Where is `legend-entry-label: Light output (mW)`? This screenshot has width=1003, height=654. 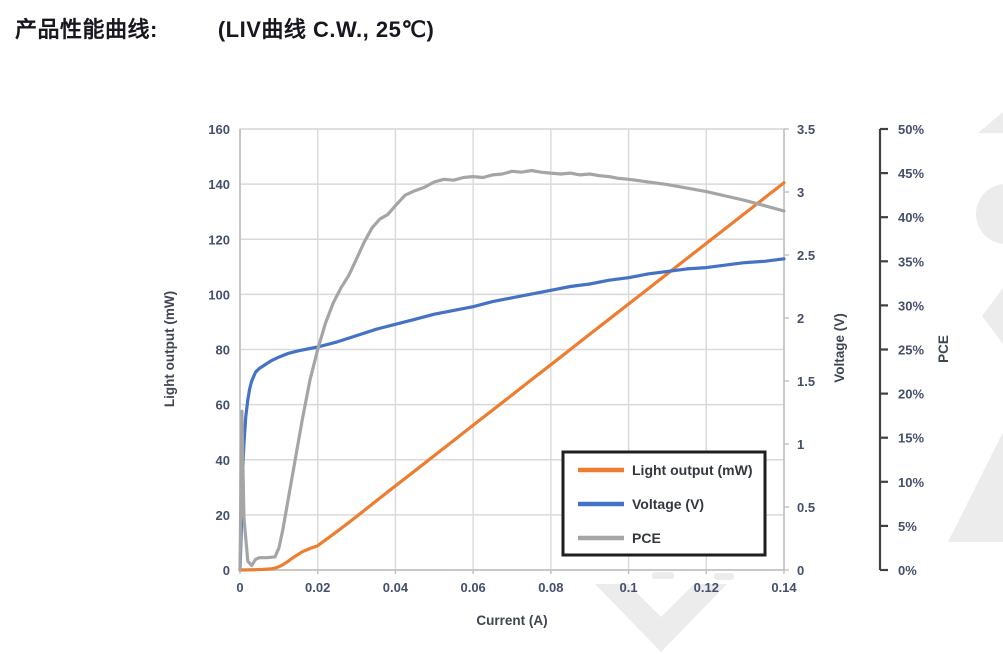 legend-entry-label: Light output (mW) is located at coordinates (692, 470).